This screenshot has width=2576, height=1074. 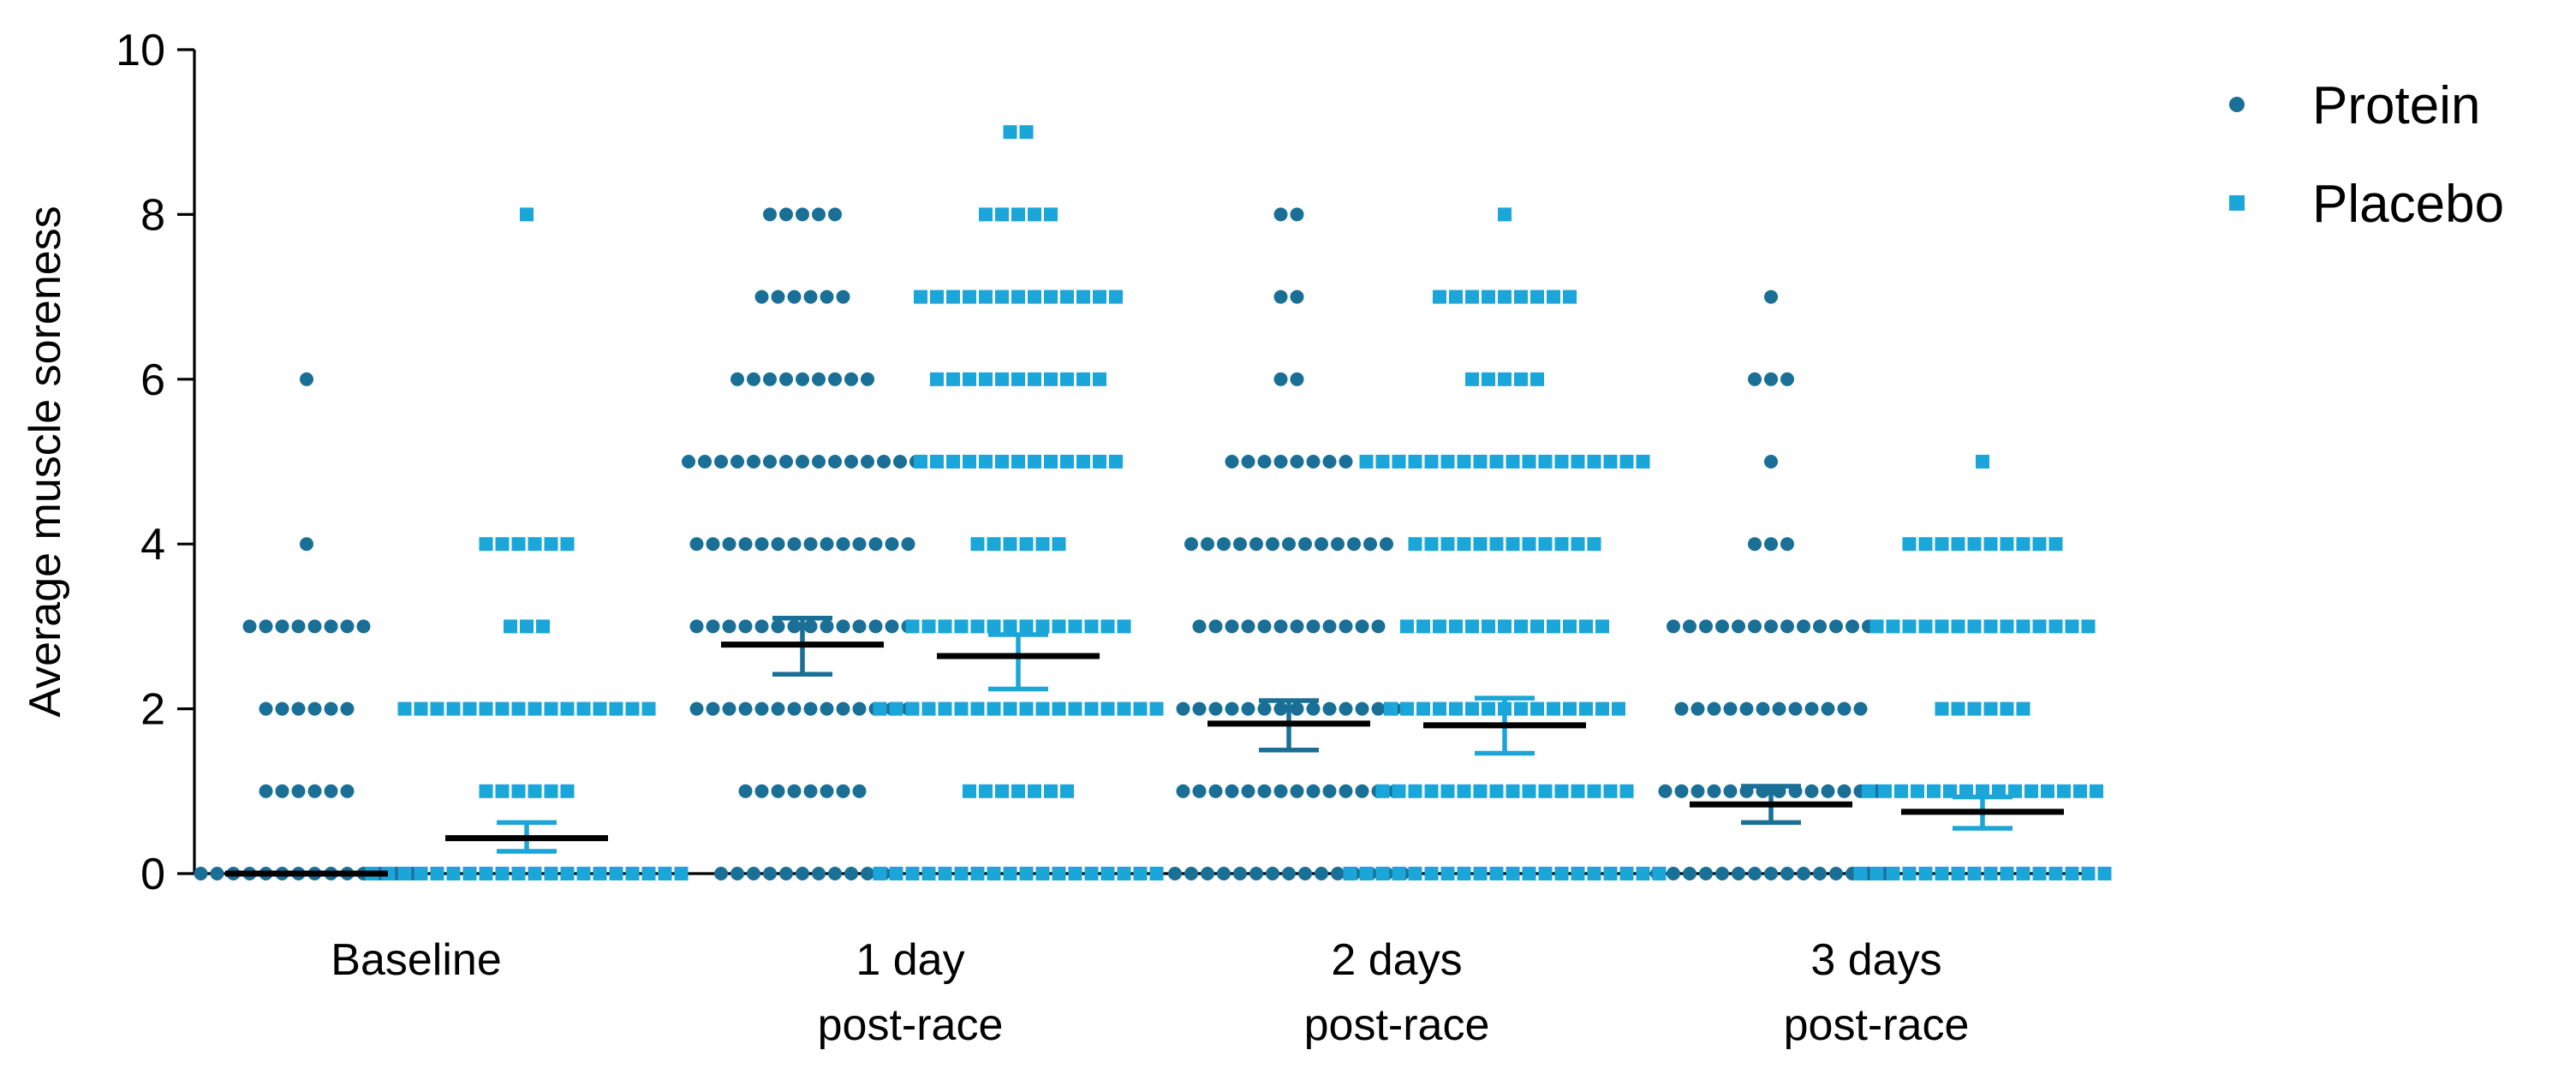 I want to click on y-tick-label: 2, so click(x=152, y=710).